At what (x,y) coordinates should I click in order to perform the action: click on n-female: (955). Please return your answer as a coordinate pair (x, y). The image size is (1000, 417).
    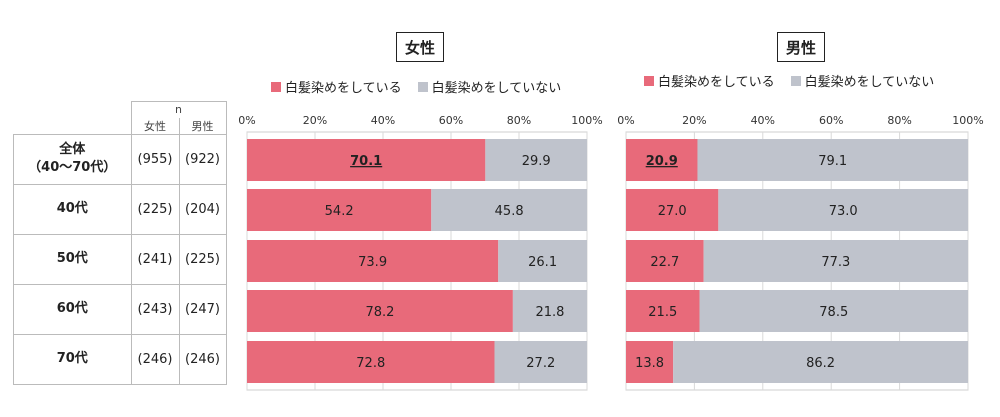
    Looking at the image, I should click on (155, 159).